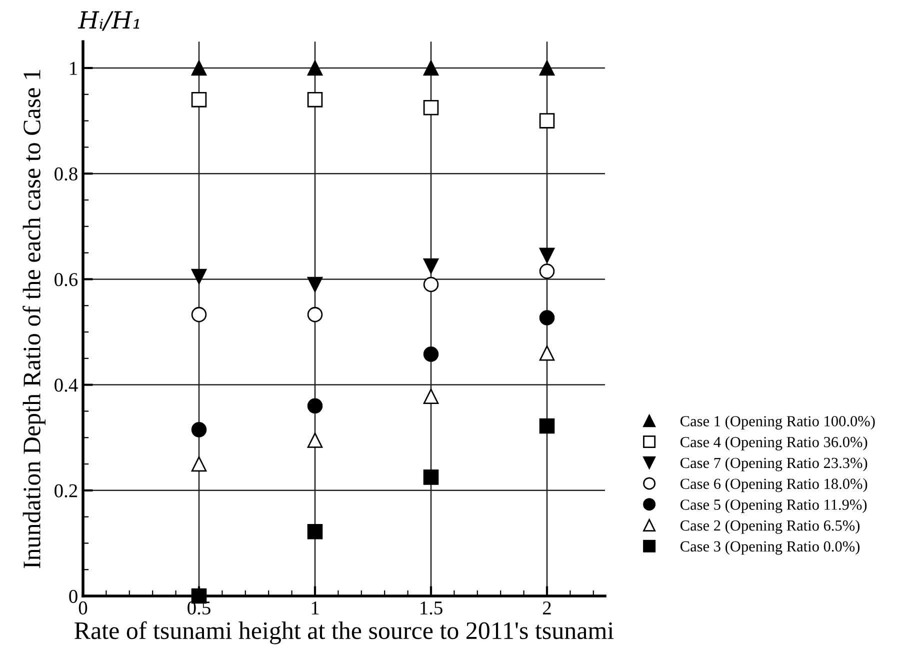 This screenshot has height=649, width=897. What do you see at coordinates (66, 174) in the screenshot?
I see `y-tick-label: 0.8` at bounding box center [66, 174].